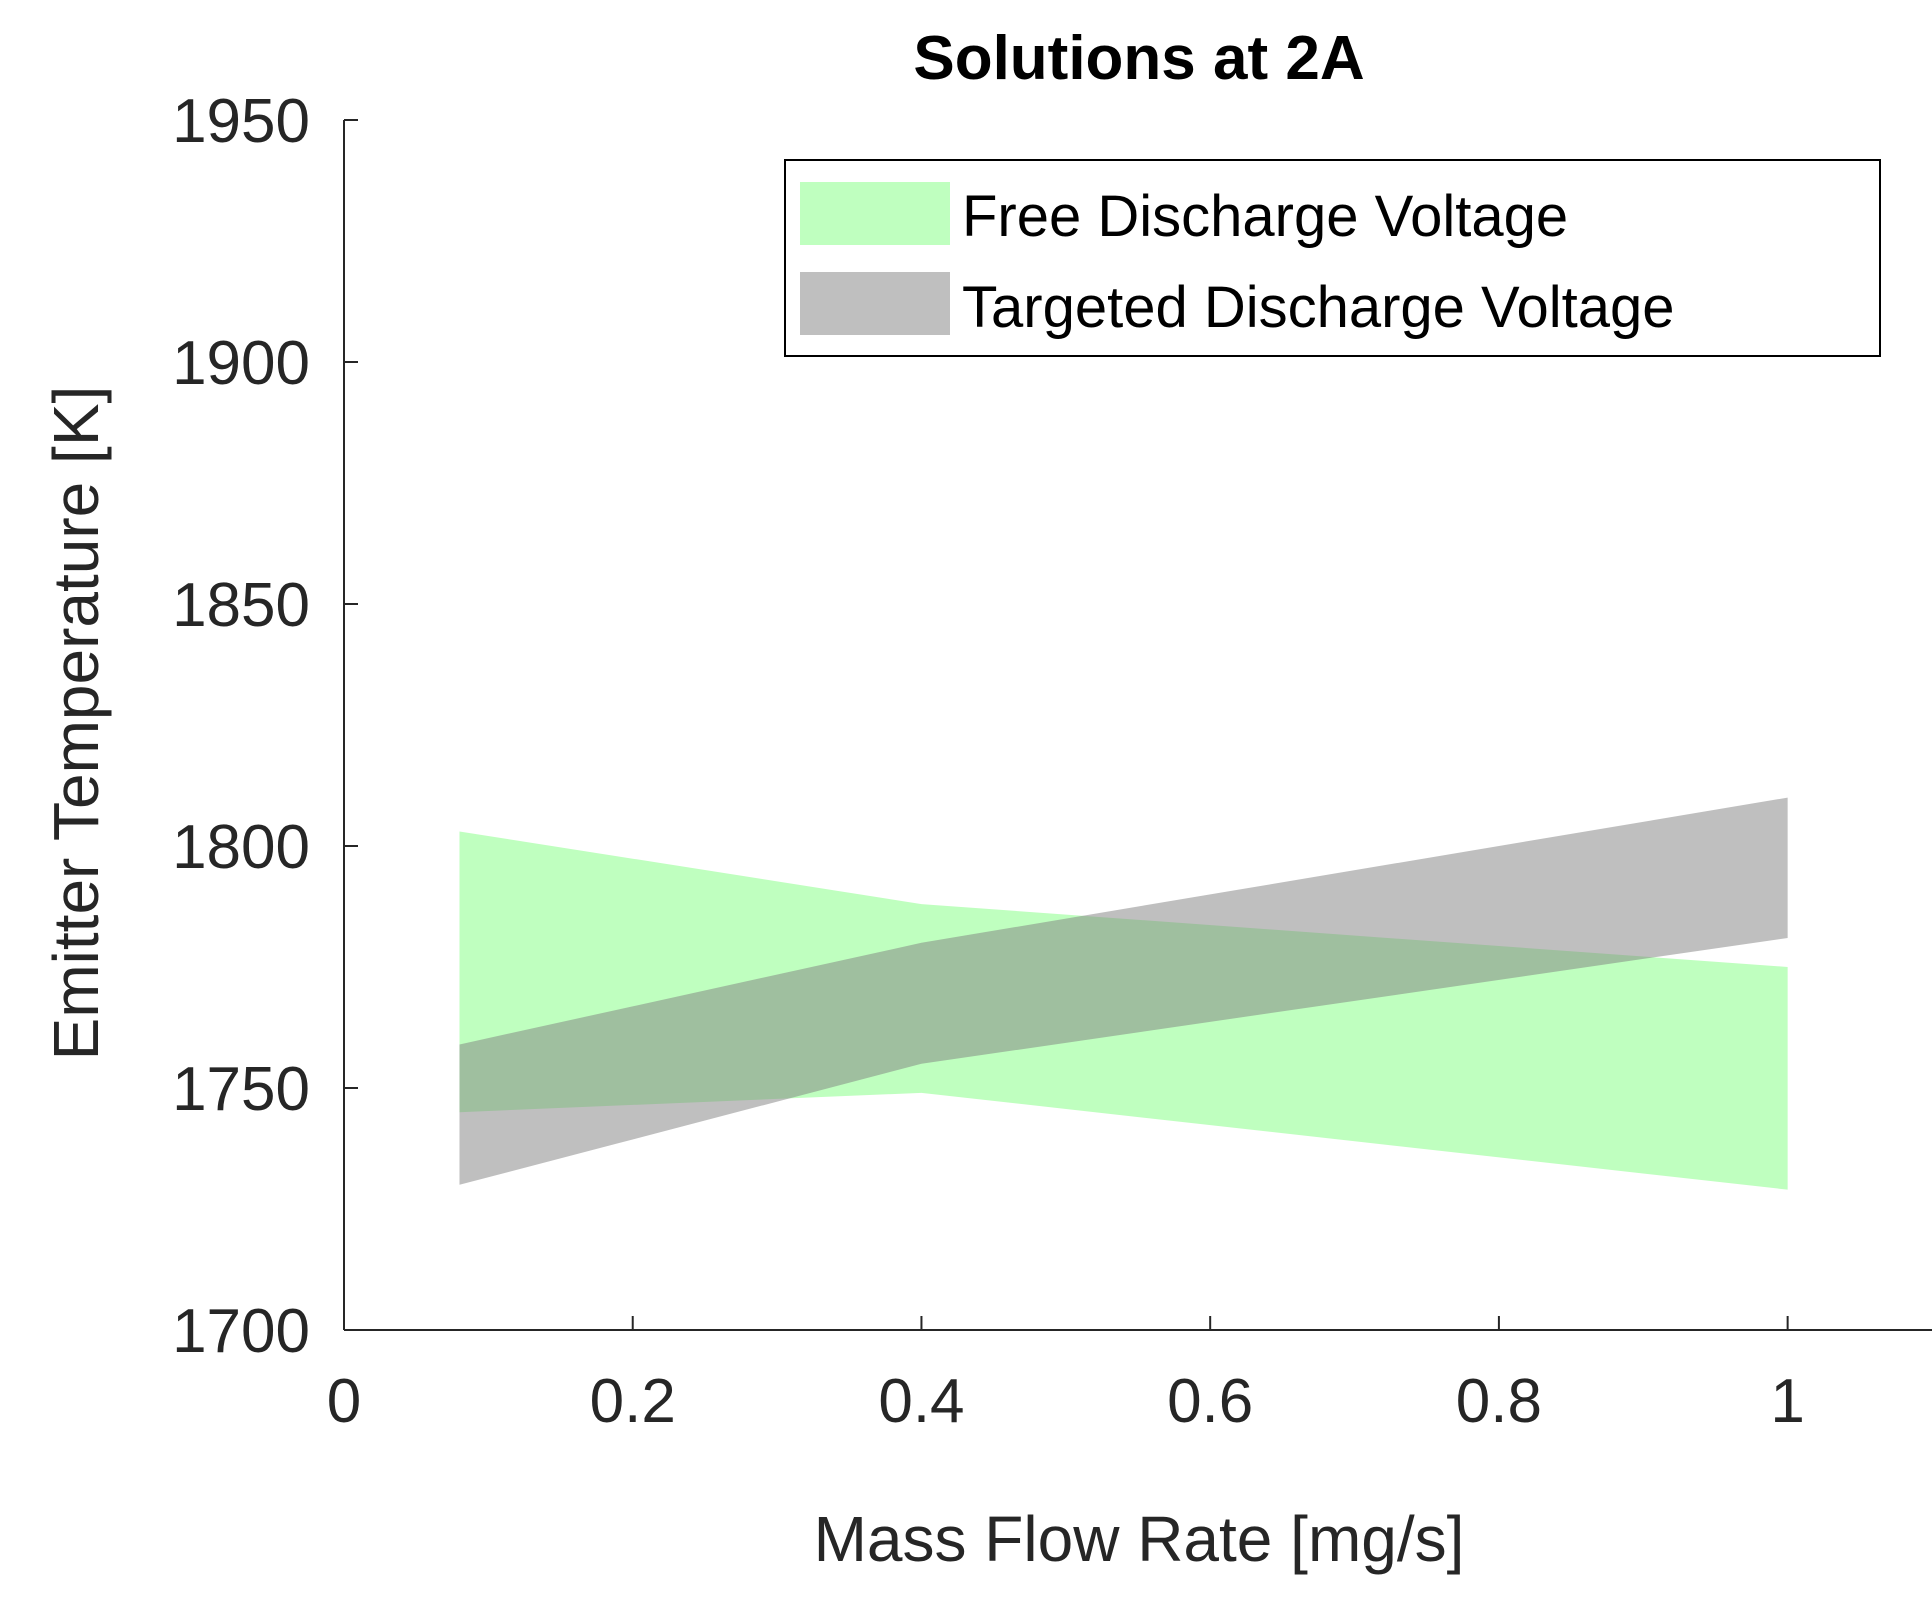  I want to click on x-axis-label: Mass Flow Rate [mg/s], so click(1139, 1539).